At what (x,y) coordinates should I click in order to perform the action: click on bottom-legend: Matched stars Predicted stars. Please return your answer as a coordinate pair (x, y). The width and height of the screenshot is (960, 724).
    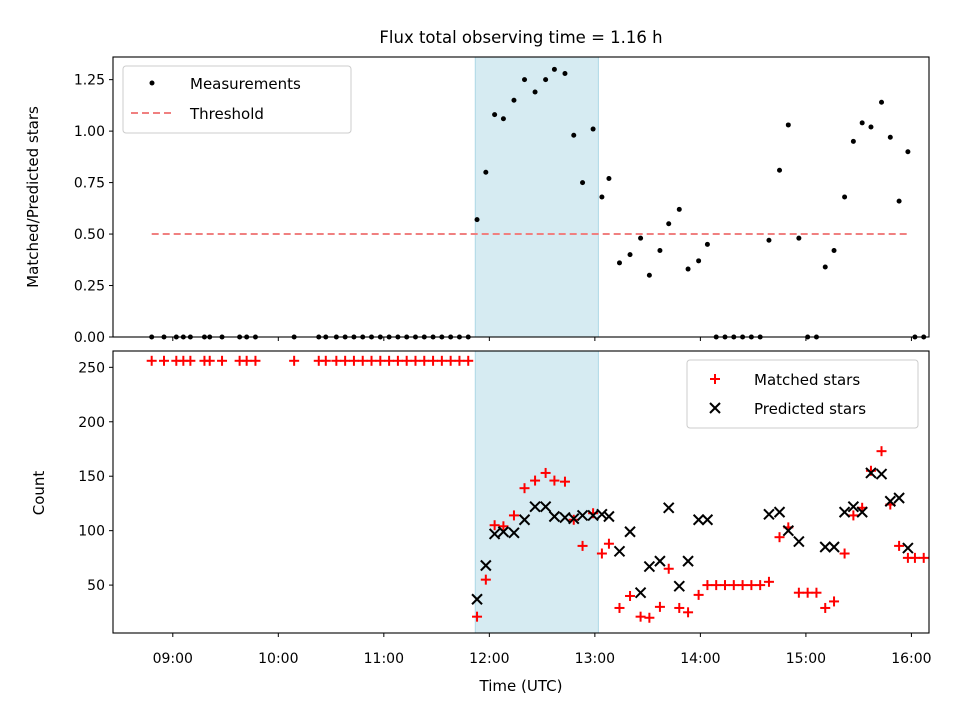
    Looking at the image, I should click on (802, 394).